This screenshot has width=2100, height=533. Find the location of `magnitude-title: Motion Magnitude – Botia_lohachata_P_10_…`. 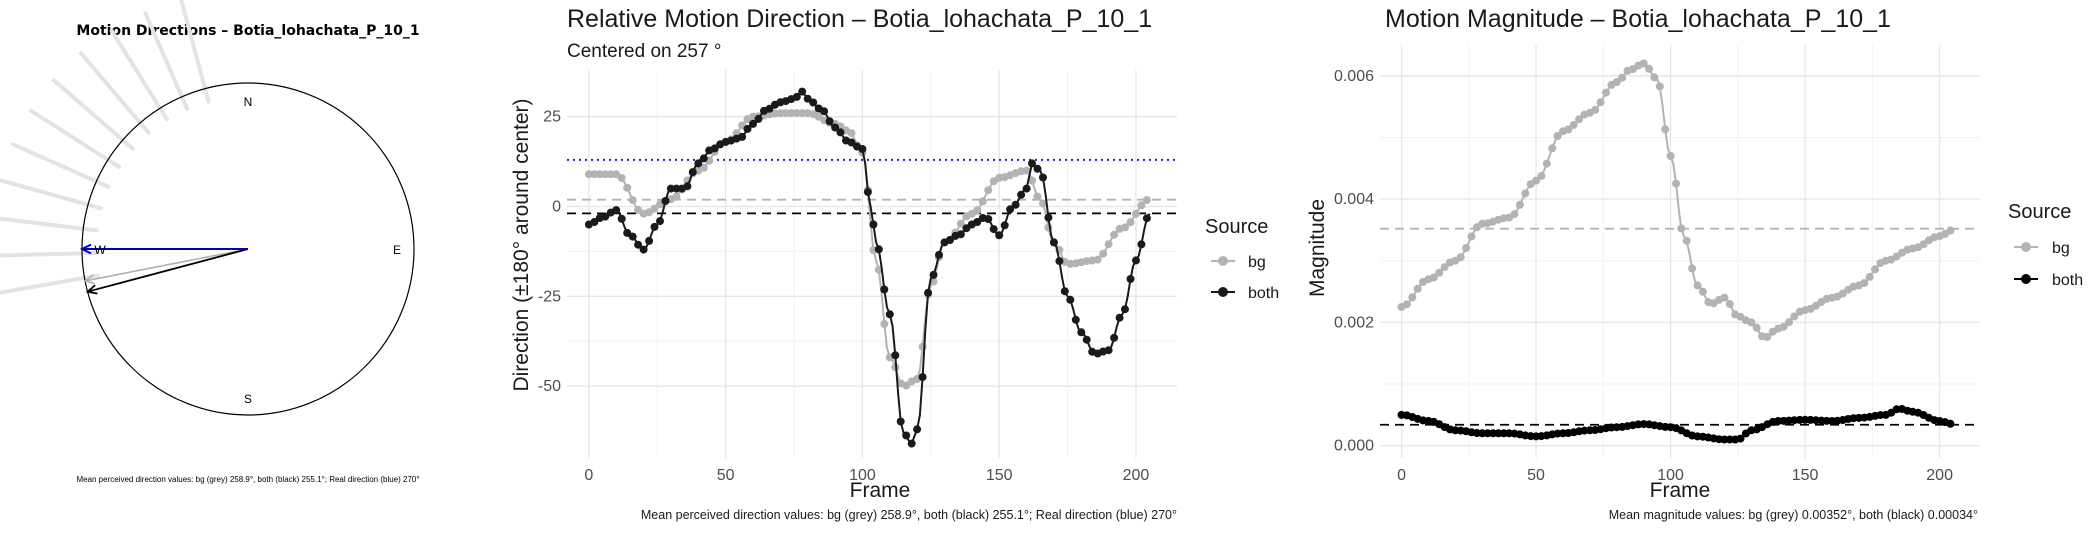

magnitude-title: Motion Magnitude – Botia_lohachata_P_10_… is located at coordinates (1638, 19).